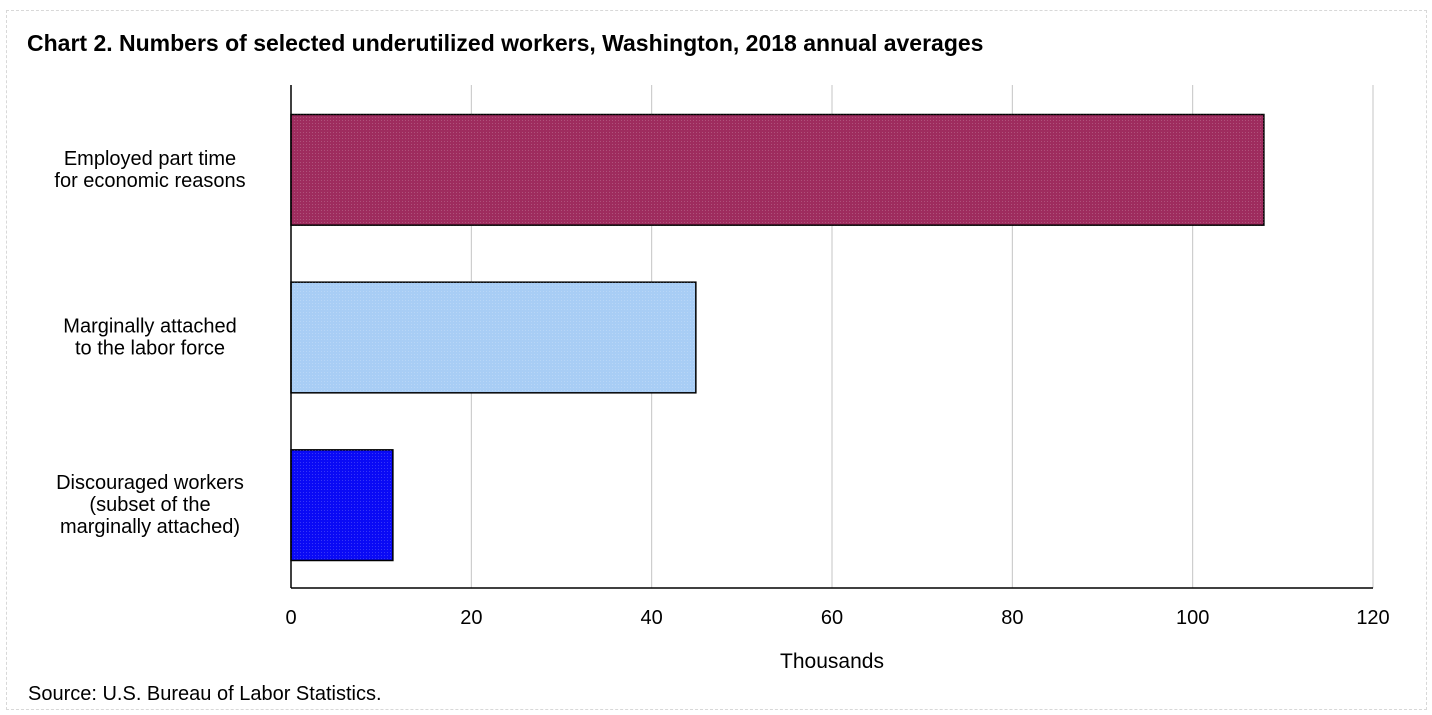 This screenshot has height=715, width=1432. Describe the element at coordinates (1012, 618) in the screenshot. I see `x-tick-label-80: 80` at that location.